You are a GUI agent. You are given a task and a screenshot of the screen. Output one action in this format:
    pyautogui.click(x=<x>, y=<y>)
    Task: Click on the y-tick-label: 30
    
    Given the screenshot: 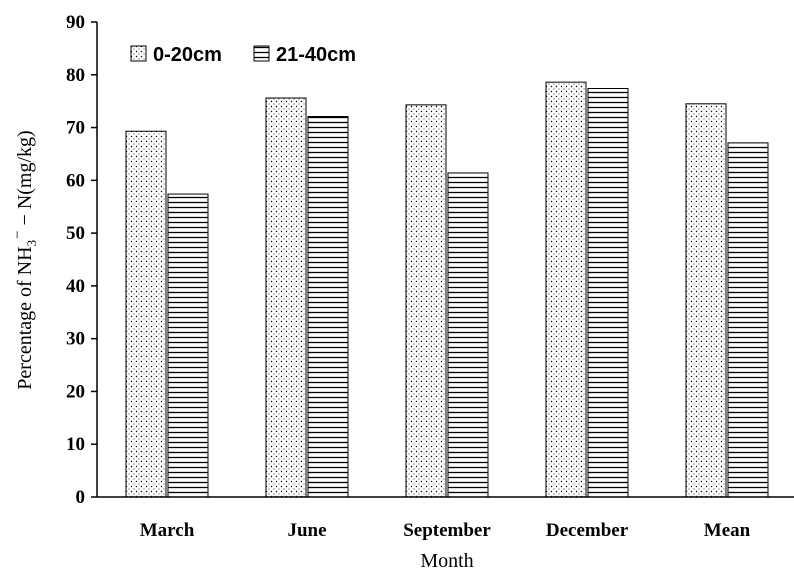 What is the action you would take?
    pyautogui.click(x=75, y=339)
    